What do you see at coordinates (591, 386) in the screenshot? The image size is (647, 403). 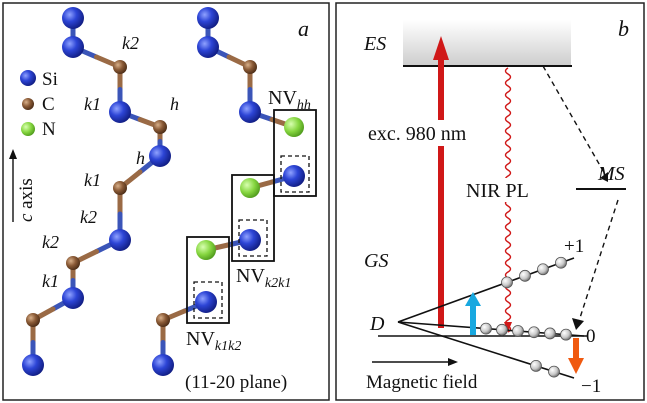 I see `level-minus-label: −1` at bounding box center [591, 386].